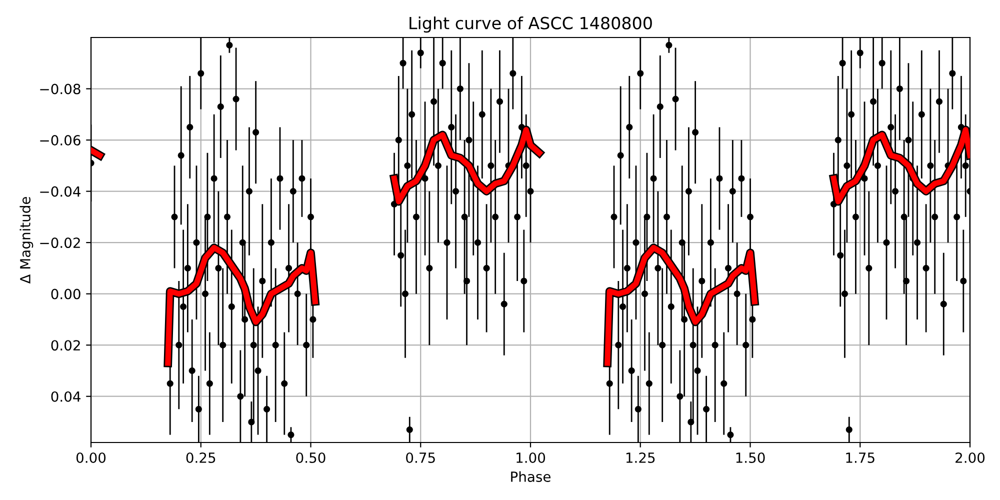 Image resolution: width=1000 pixels, height=500 pixels. I want to click on y-axis-title: Δ Magnitude, so click(27, 240).